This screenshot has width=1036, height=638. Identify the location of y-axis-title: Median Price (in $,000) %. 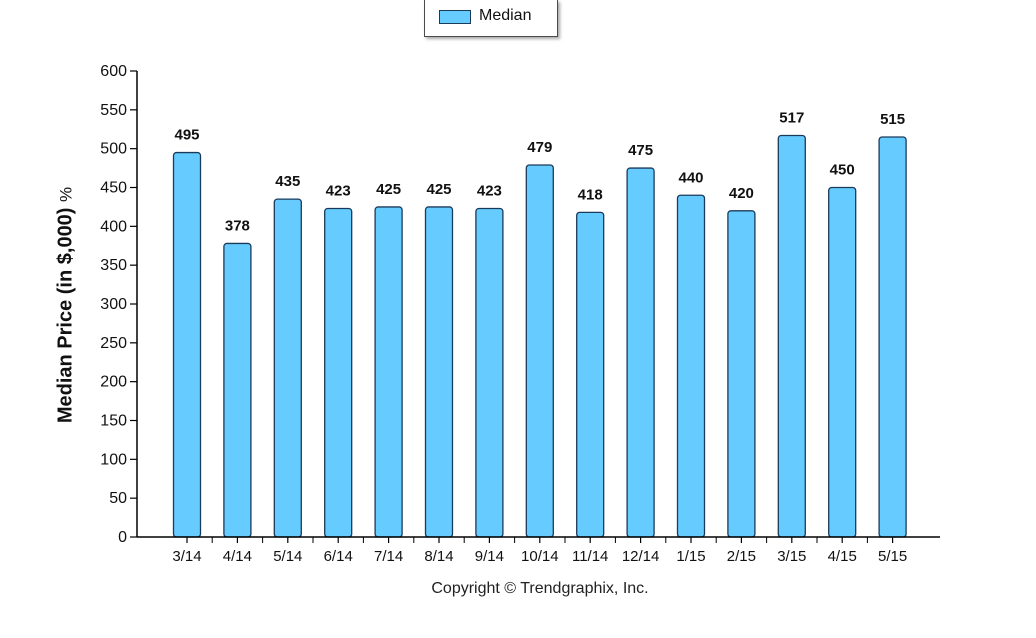
(66, 305).